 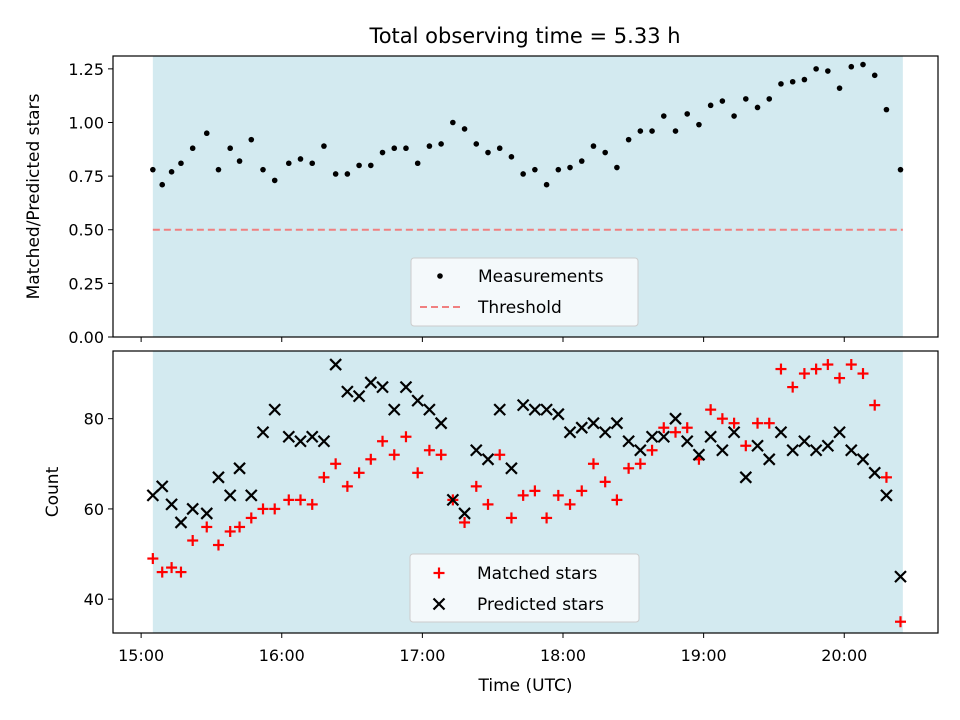 I want to click on x-tick-label: 17:00, so click(x=422, y=655).